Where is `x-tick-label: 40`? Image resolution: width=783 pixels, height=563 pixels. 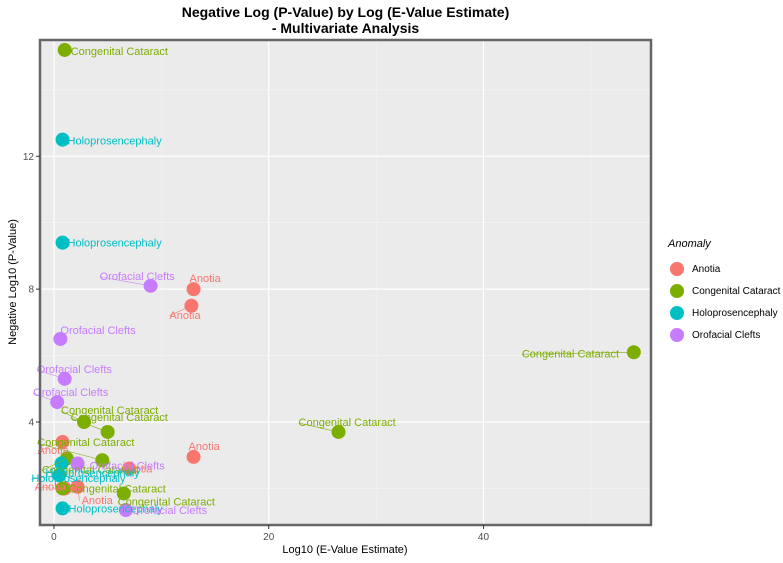 x-tick-label: 40 is located at coordinates (484, 537).